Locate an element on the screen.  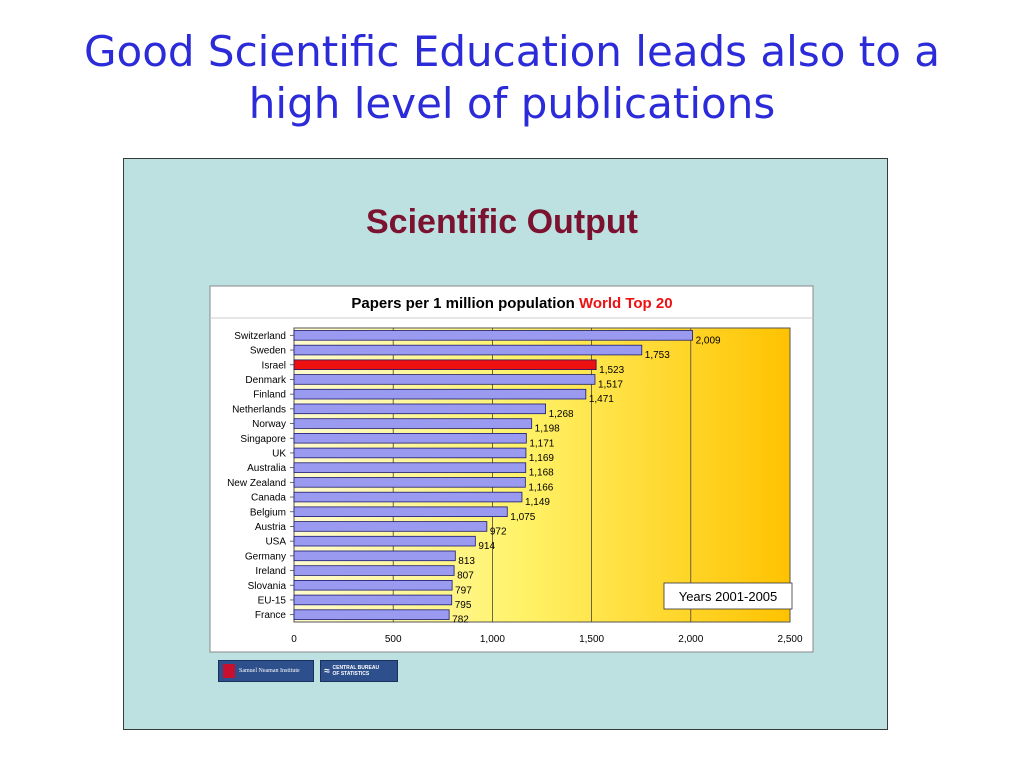
bar-new-zealand is located at coordinates (409, 482).